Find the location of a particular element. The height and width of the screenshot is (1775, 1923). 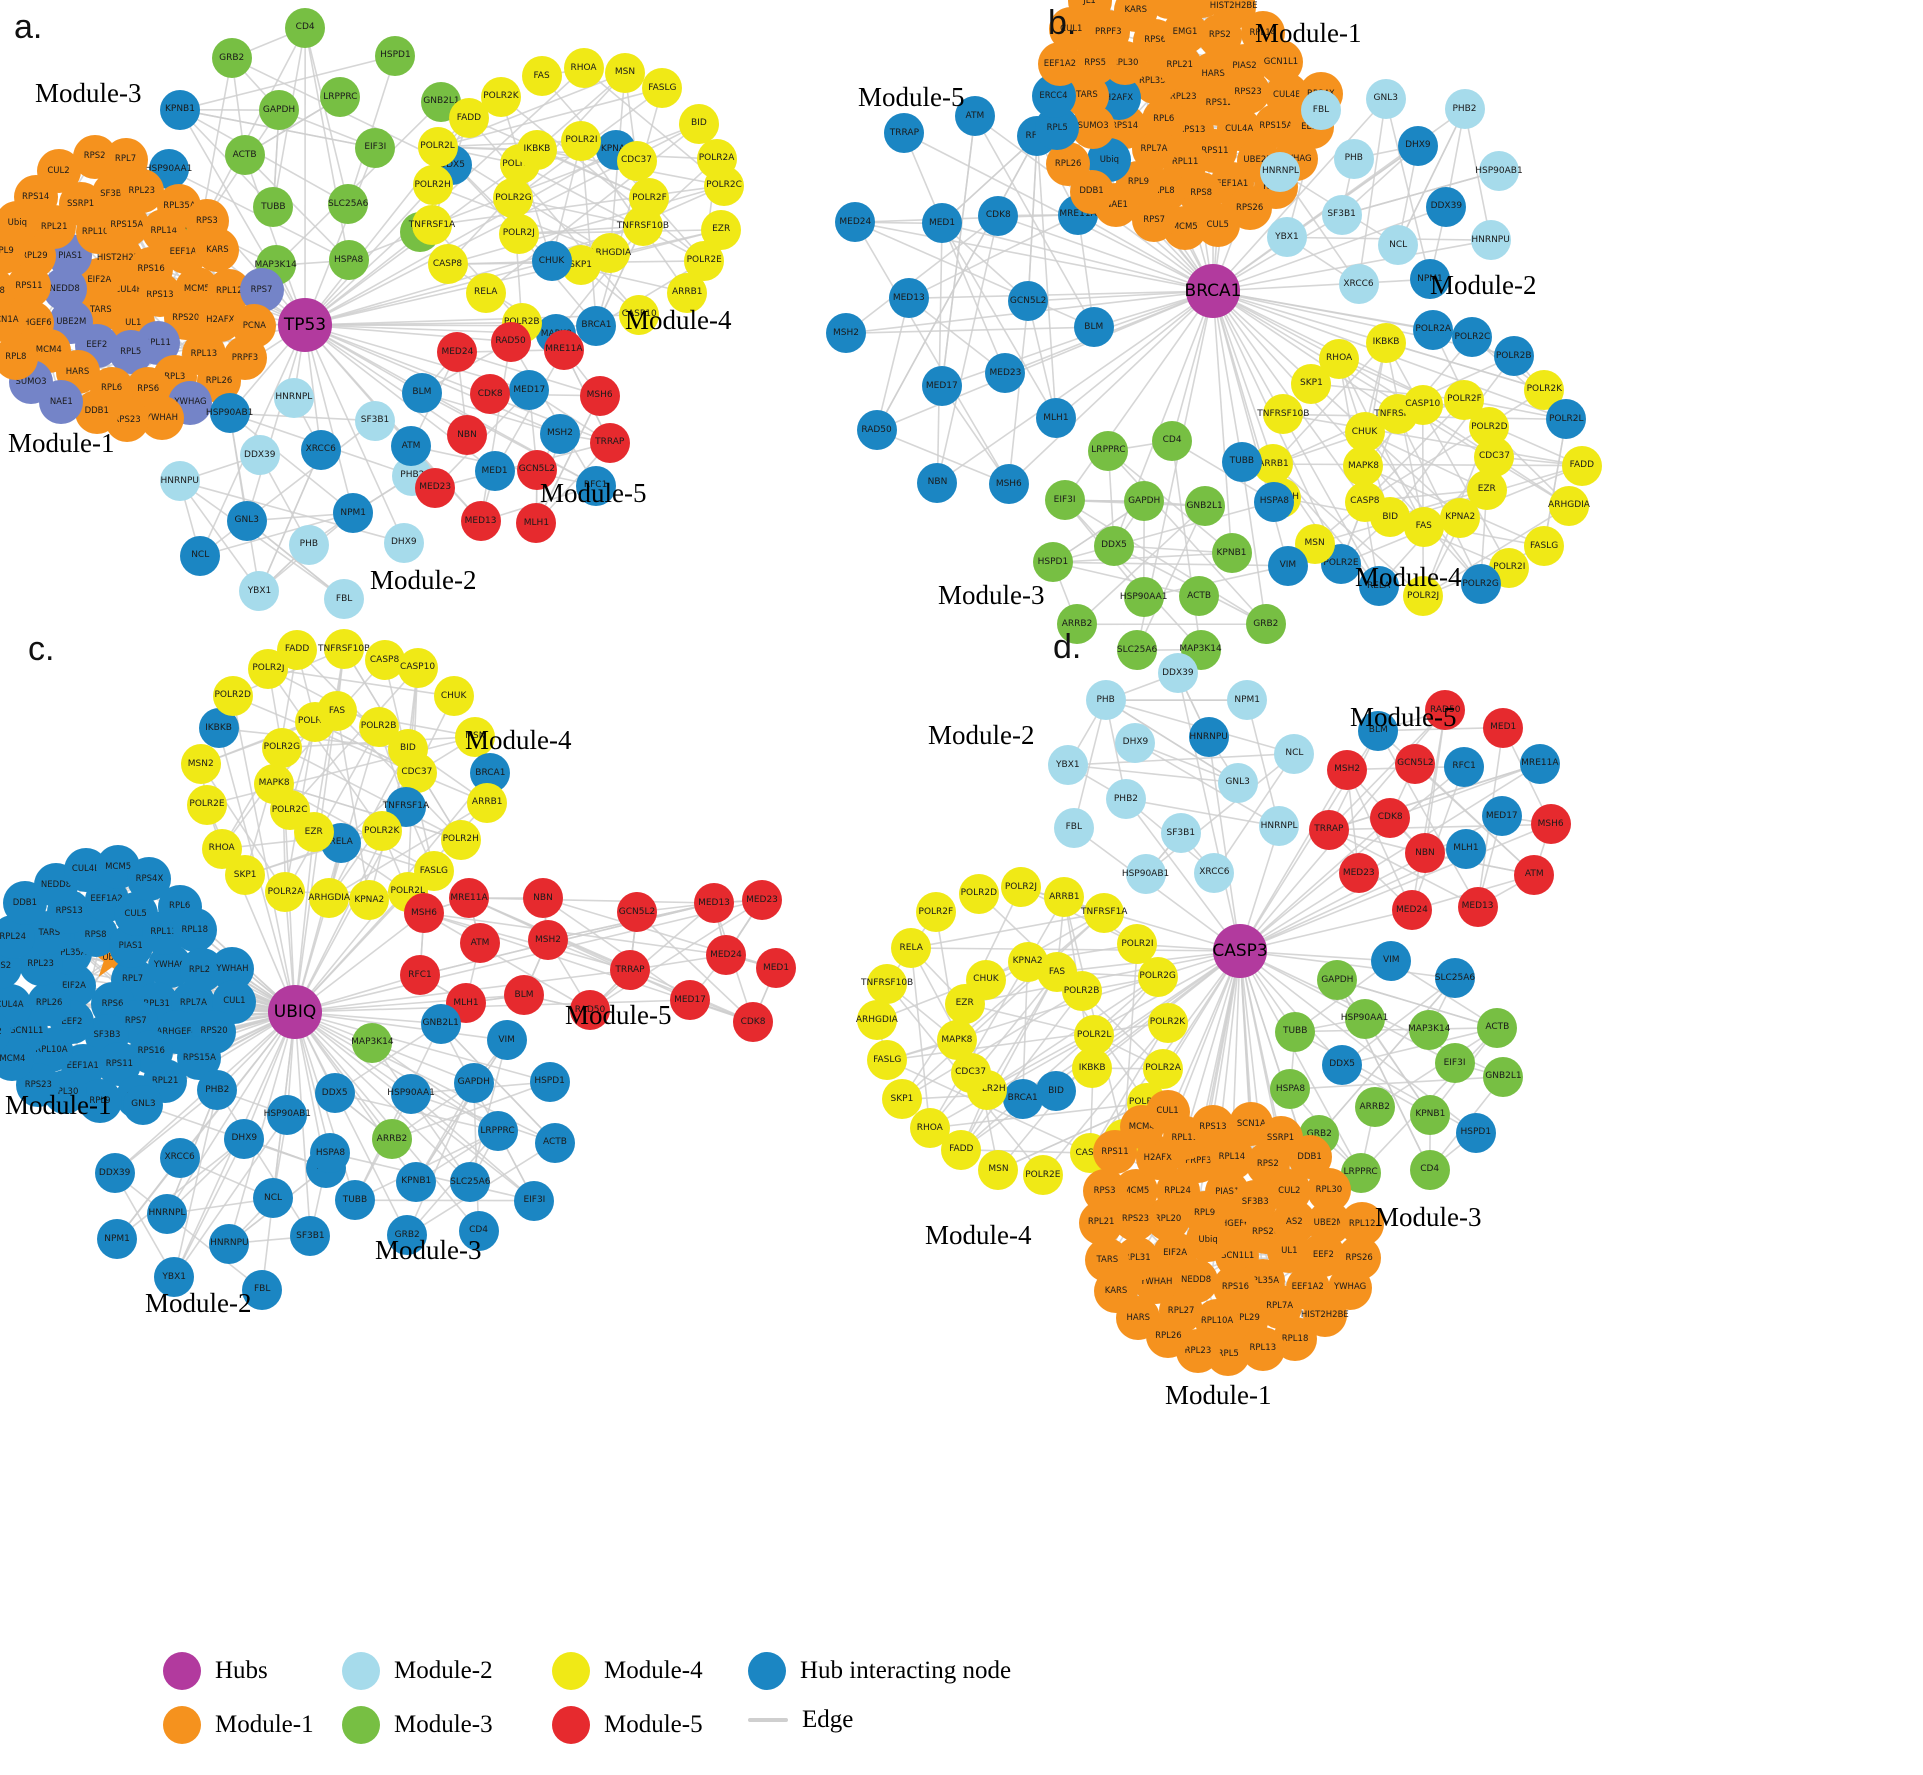

node-gapdh: GAPDH is located at coordinates (279, 110).